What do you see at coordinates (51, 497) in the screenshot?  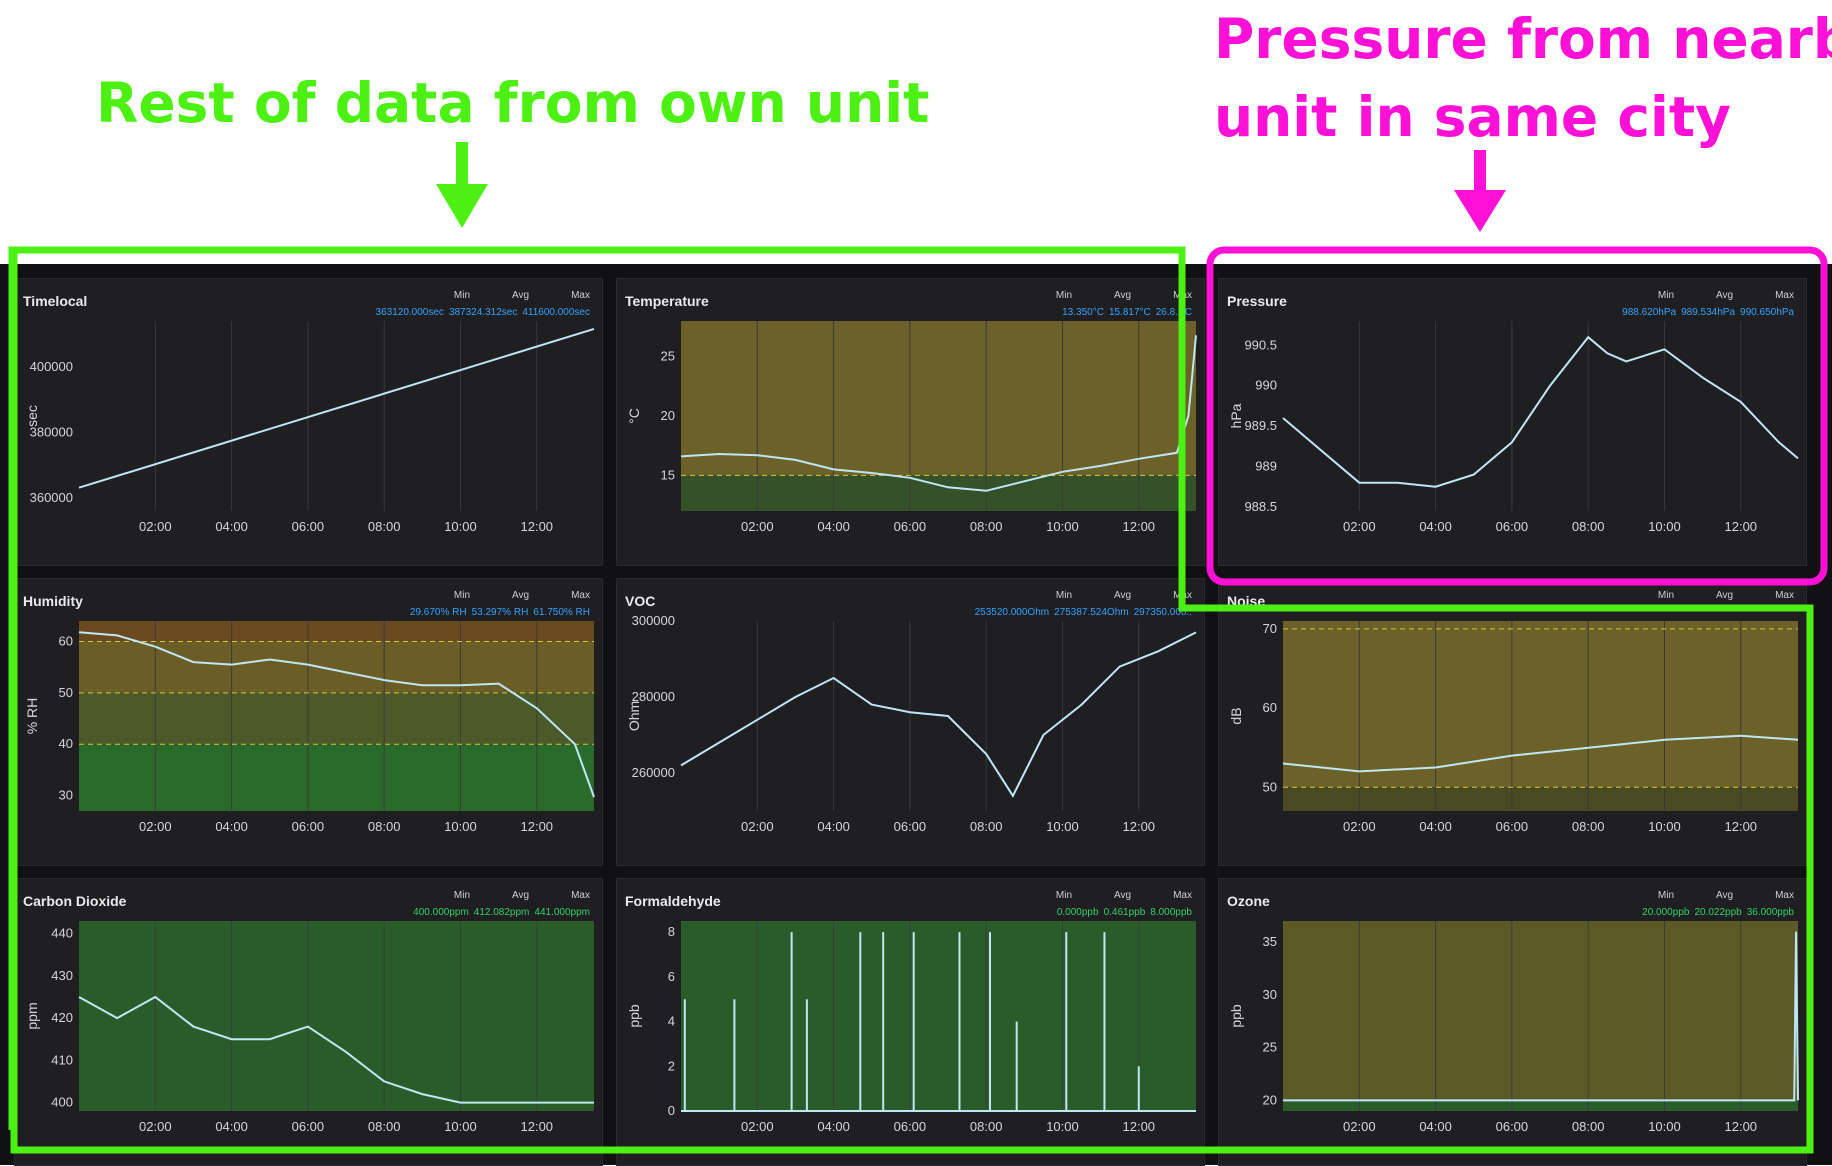 I see `y-tick-label: 360000` at bounding box center [51, 497].